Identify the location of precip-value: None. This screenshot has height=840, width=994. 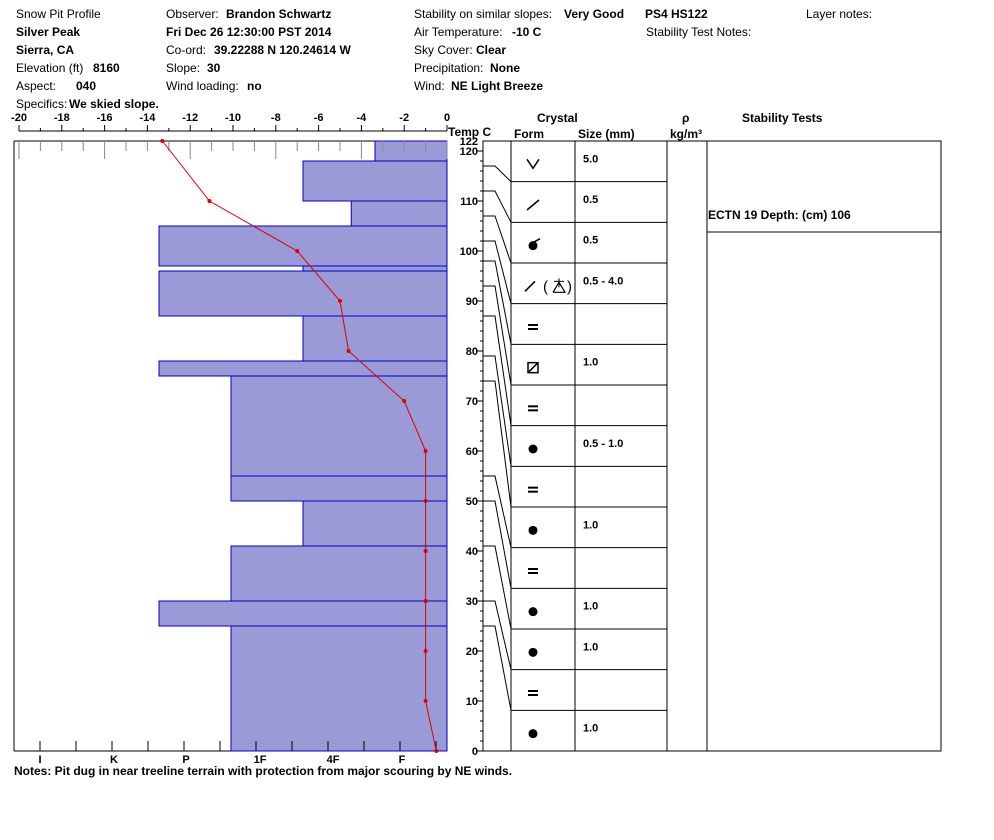
(505, 68).